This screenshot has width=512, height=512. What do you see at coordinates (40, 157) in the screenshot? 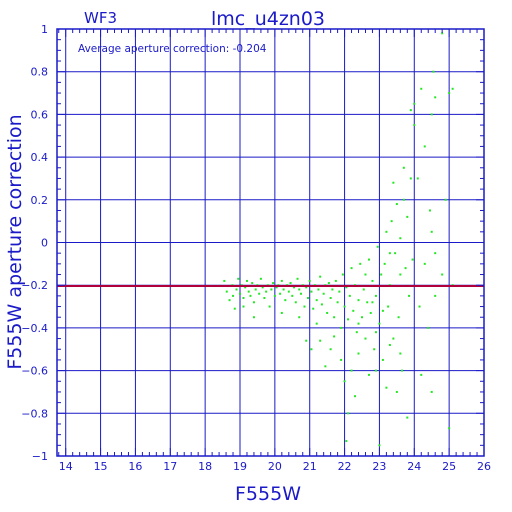
I see `y-tick-label: 0.4` at bounding box center [40, 157].